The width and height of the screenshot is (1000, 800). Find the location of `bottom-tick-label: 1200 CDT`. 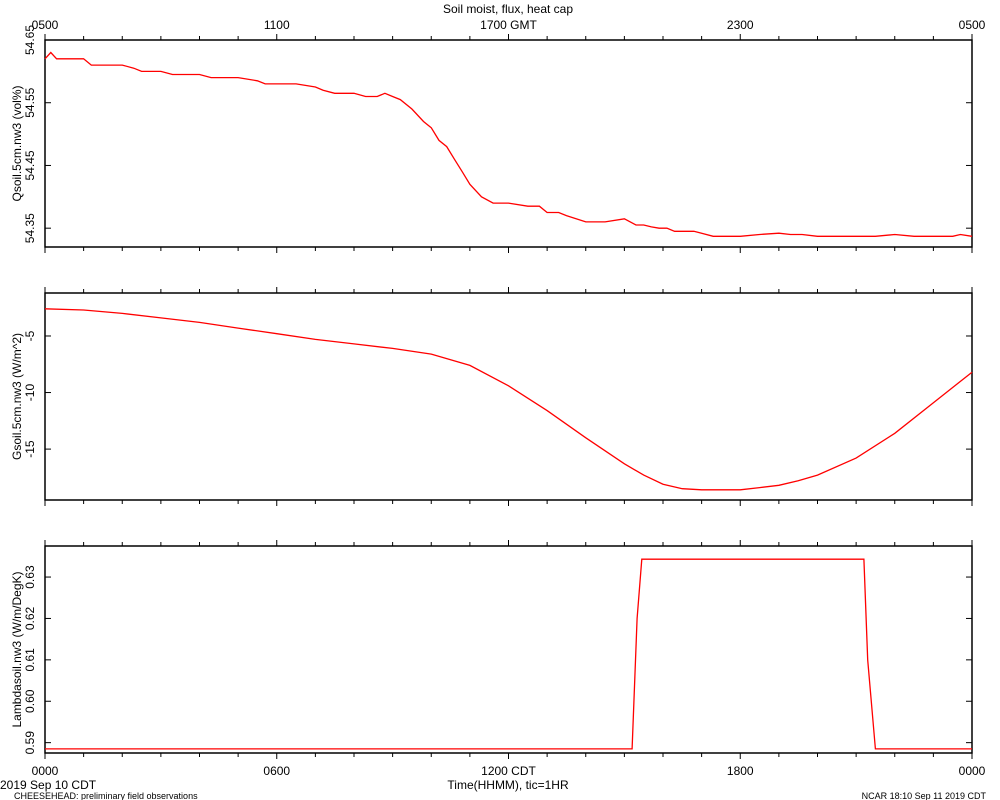

bottom-tick-label: 1200 CDT is located at coordinates (508, 771).